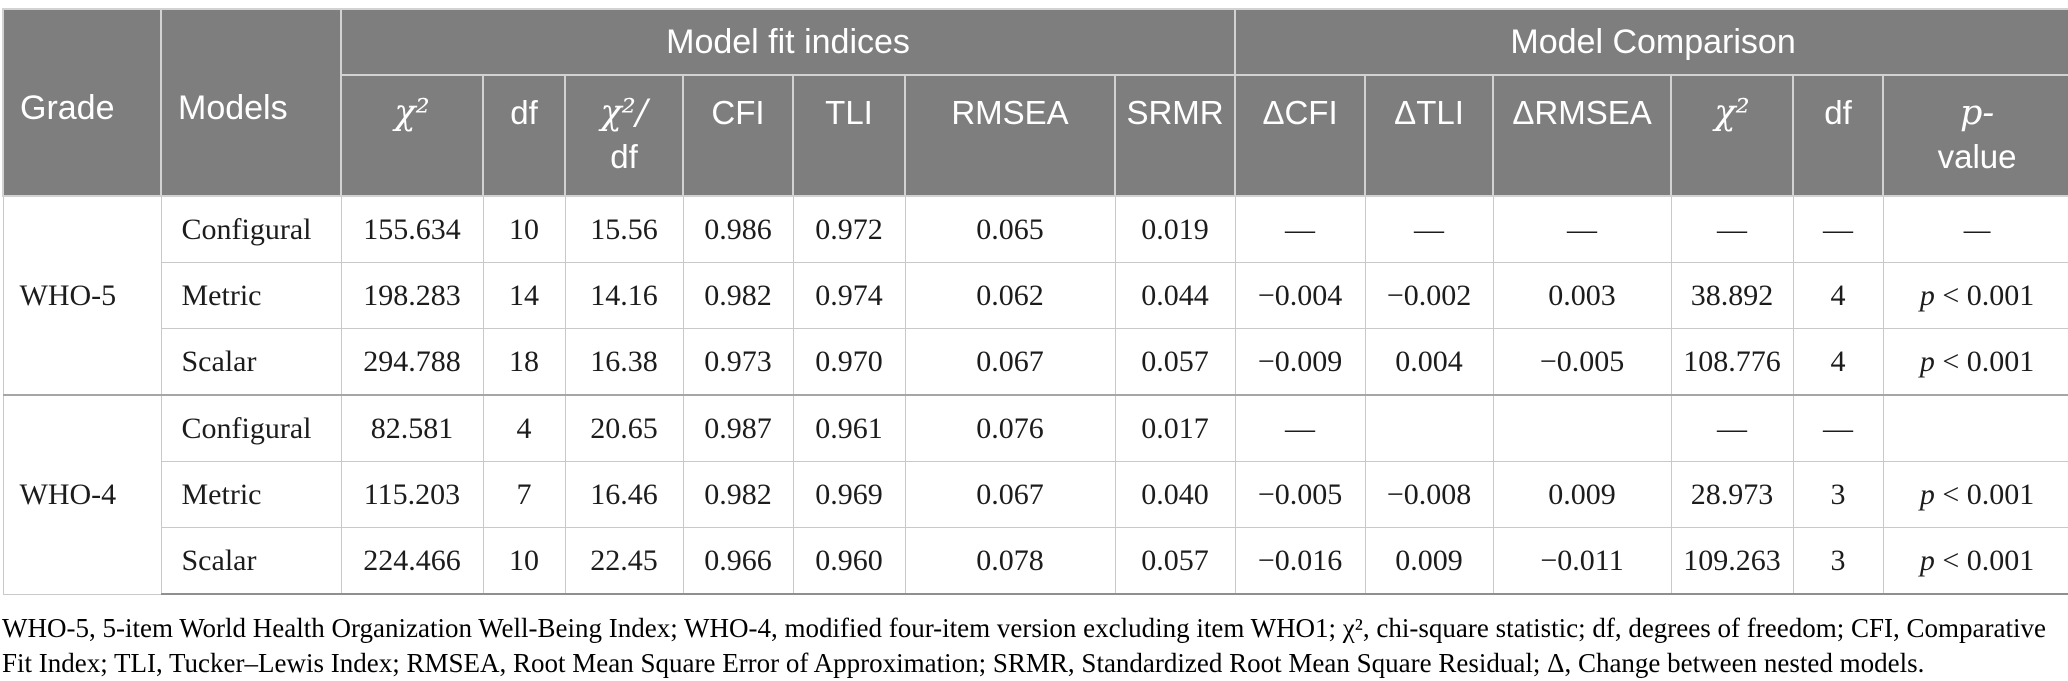 This screenshot has width=2068, height=681. Describe the element at coordinates (1977, 156) in the screenshot. I see `p-value-label: value` at that location.